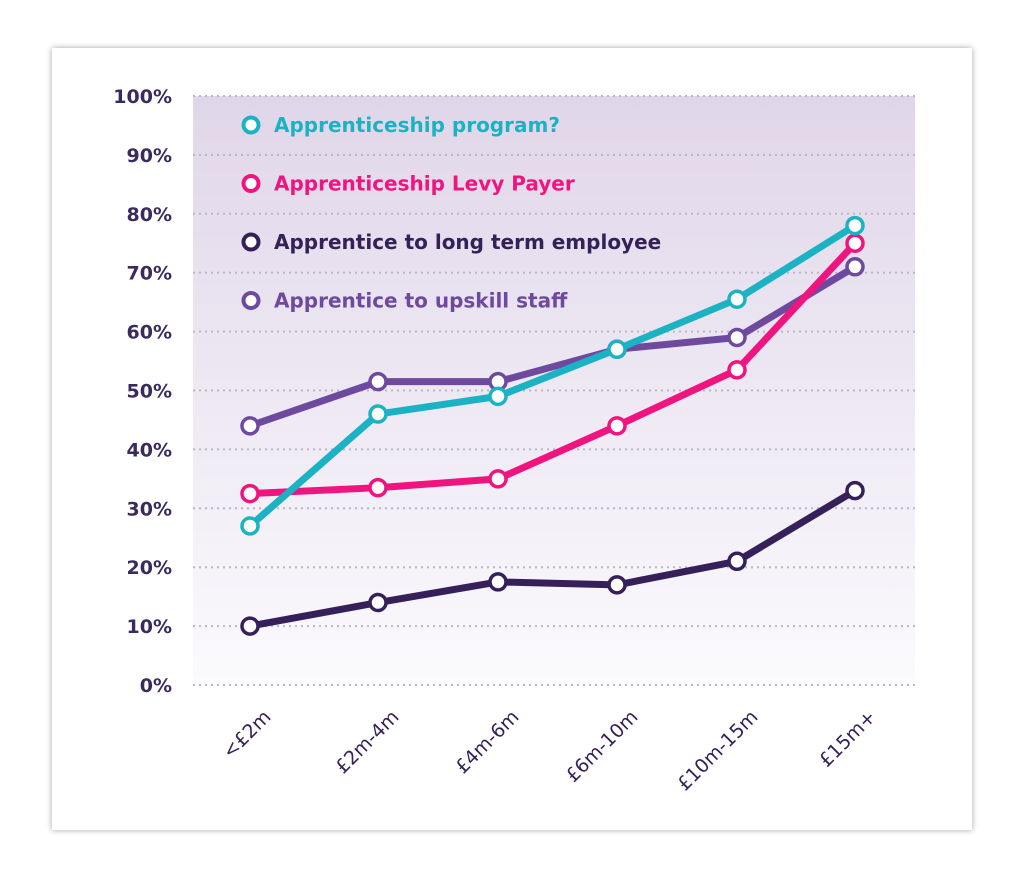  Describe the element at coordinates (149, 215) in the screenshot. I see `y-tick-label: 80%` at that location.